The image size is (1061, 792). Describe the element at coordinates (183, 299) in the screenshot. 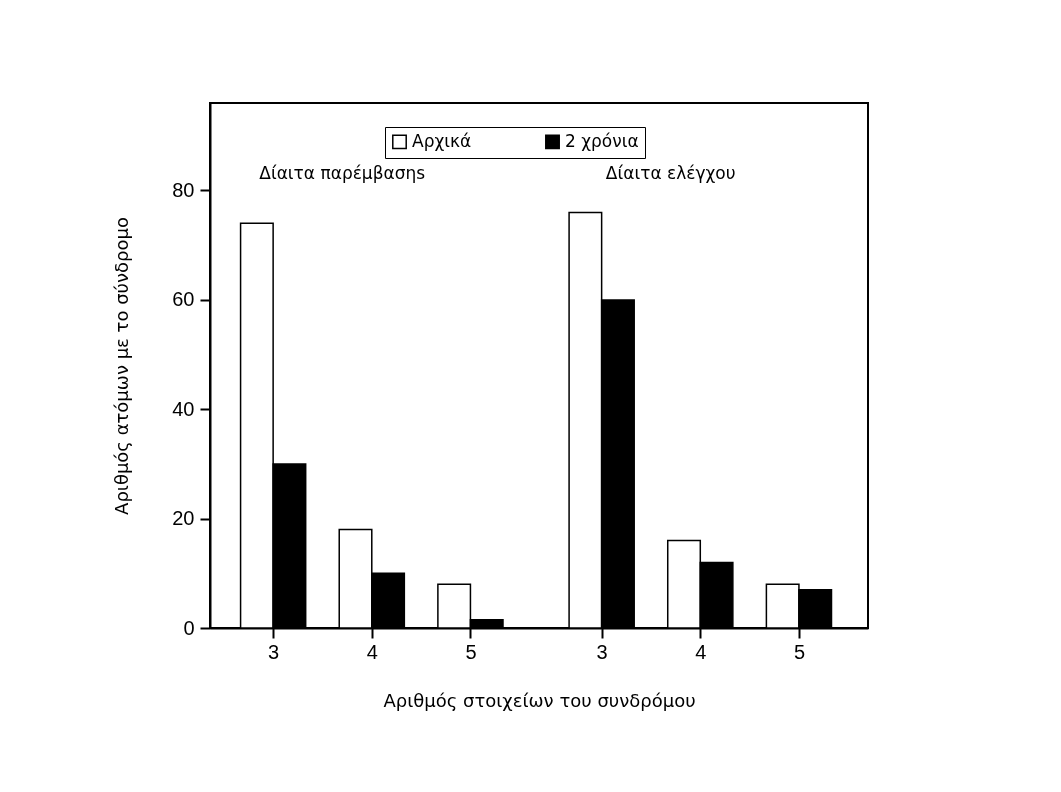

I see `y-tick-label: 60` at that location.